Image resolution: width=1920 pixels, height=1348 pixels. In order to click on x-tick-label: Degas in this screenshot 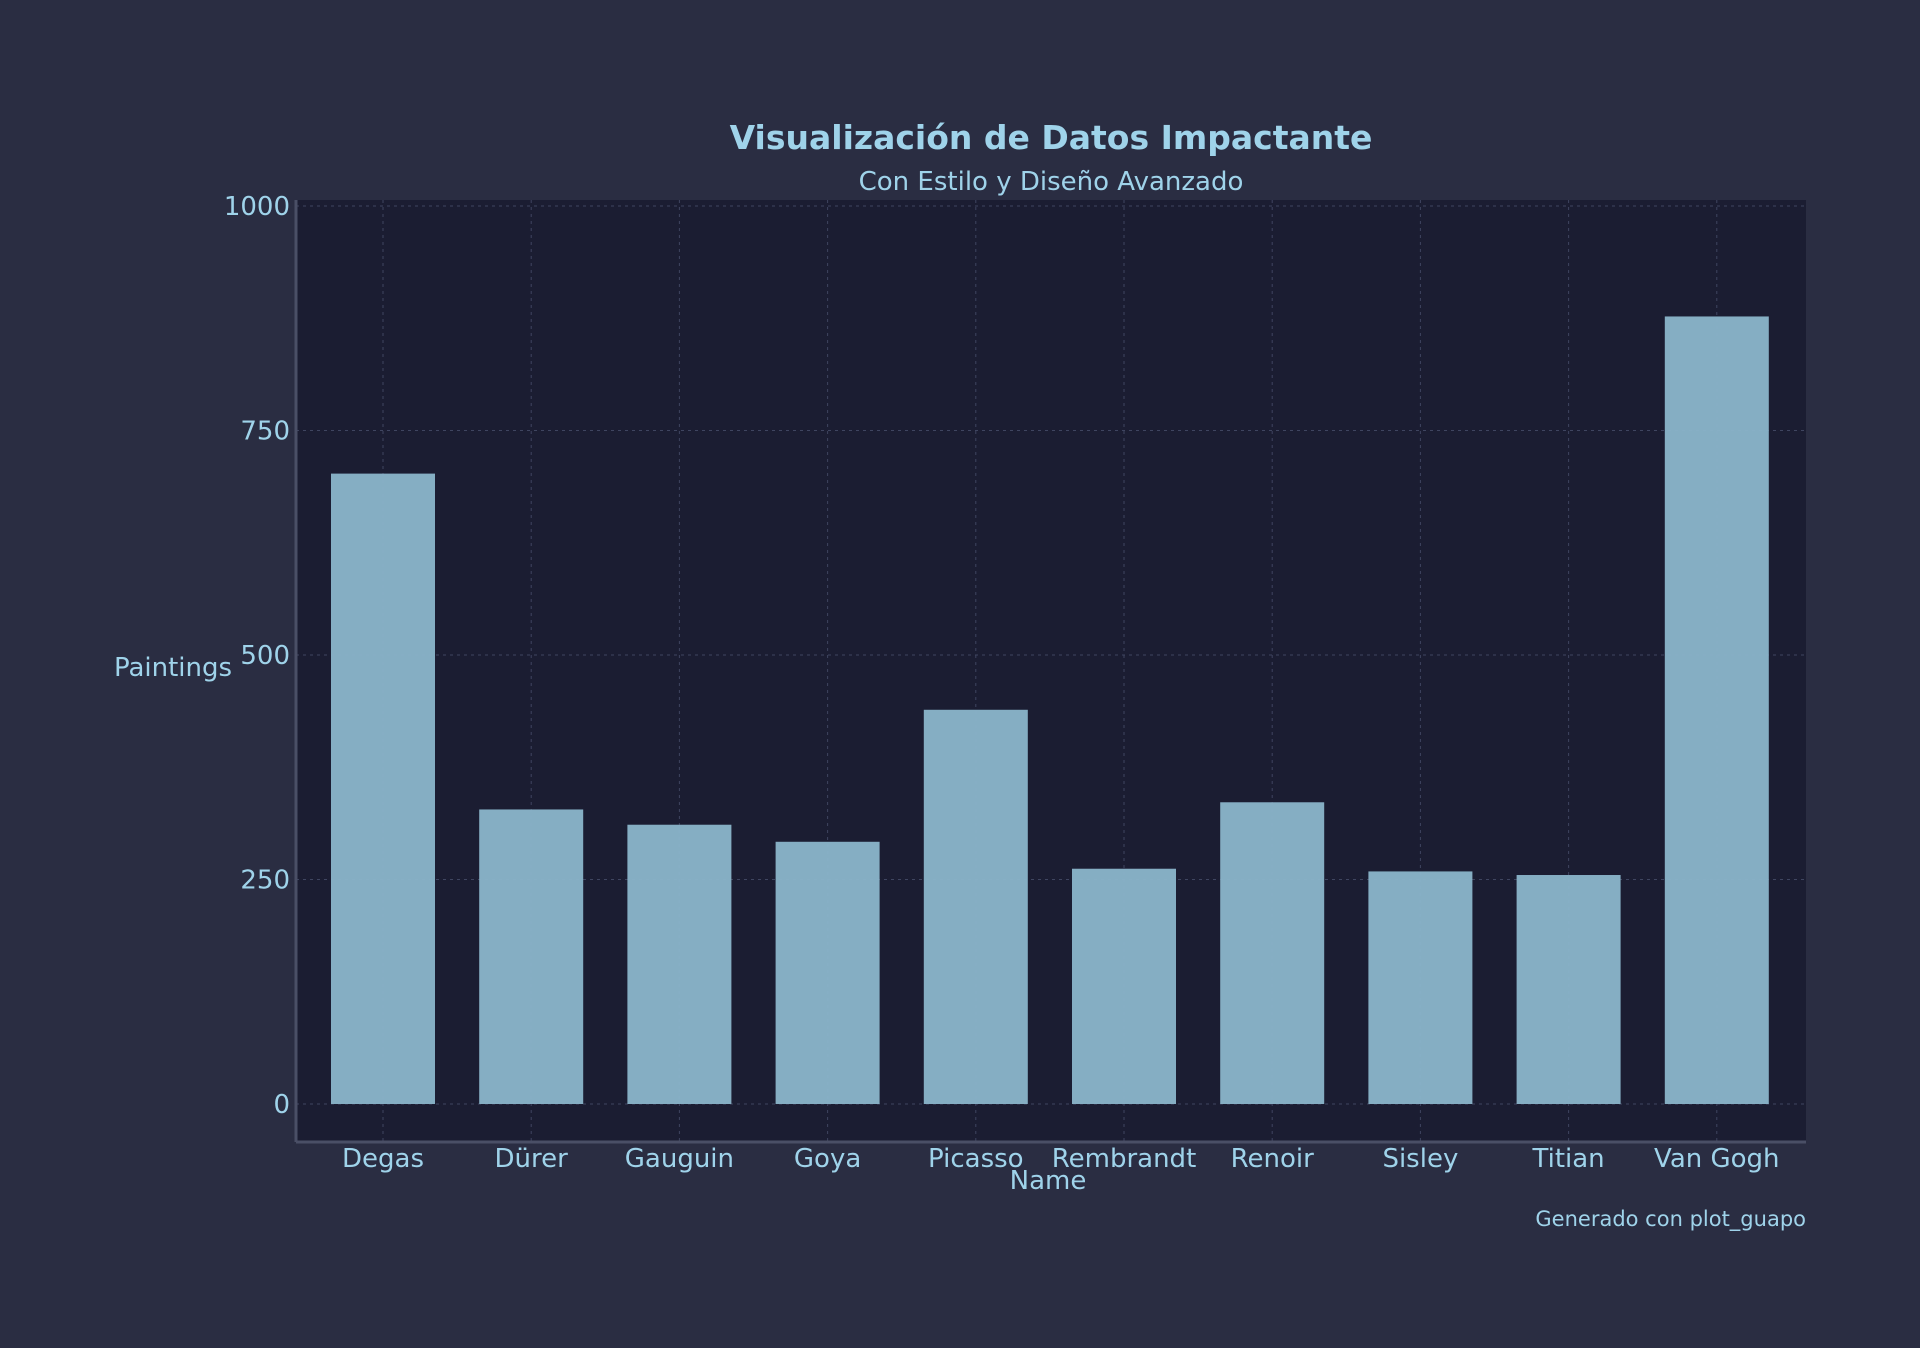, I will do `click(383, 1159)`.